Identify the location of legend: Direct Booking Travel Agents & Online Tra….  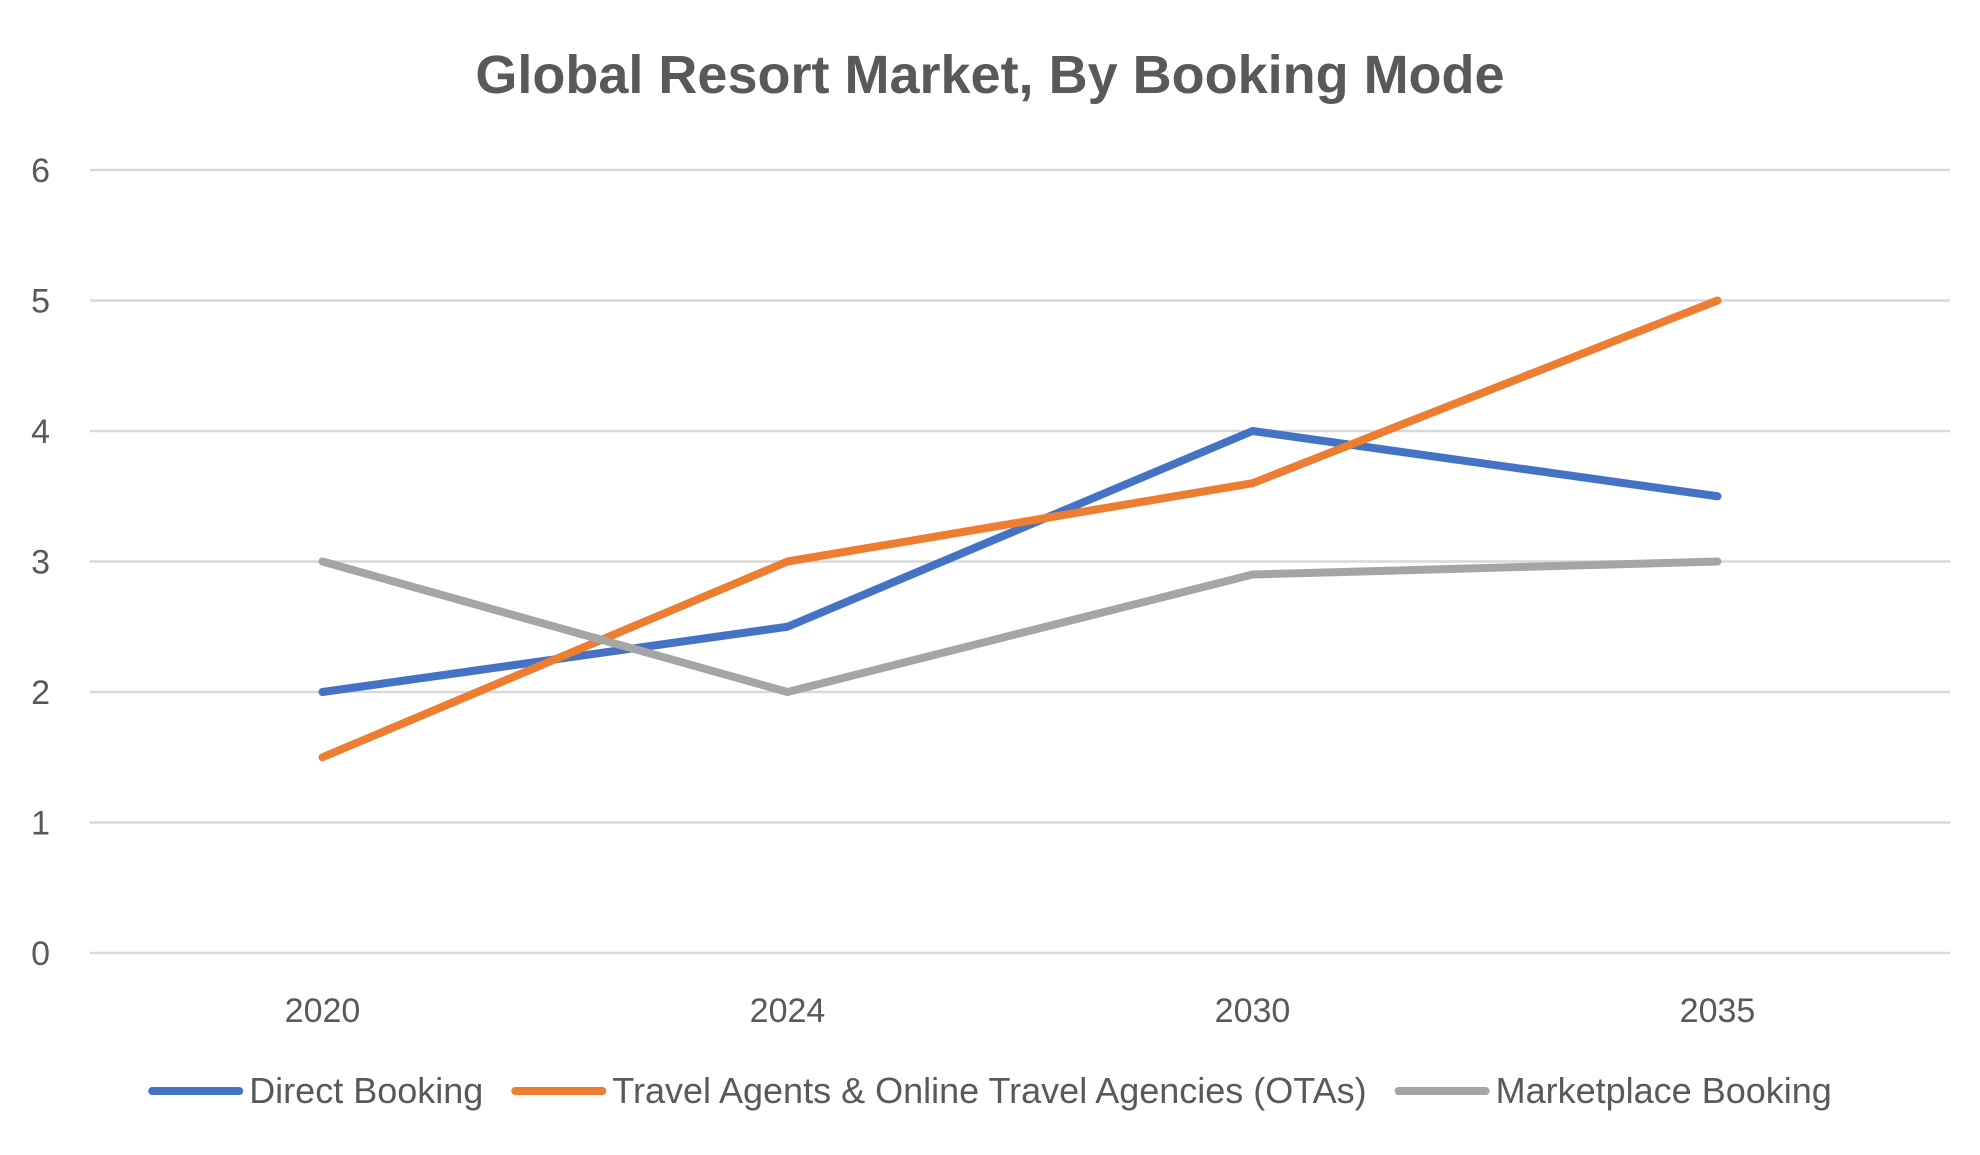
(990, 1090).